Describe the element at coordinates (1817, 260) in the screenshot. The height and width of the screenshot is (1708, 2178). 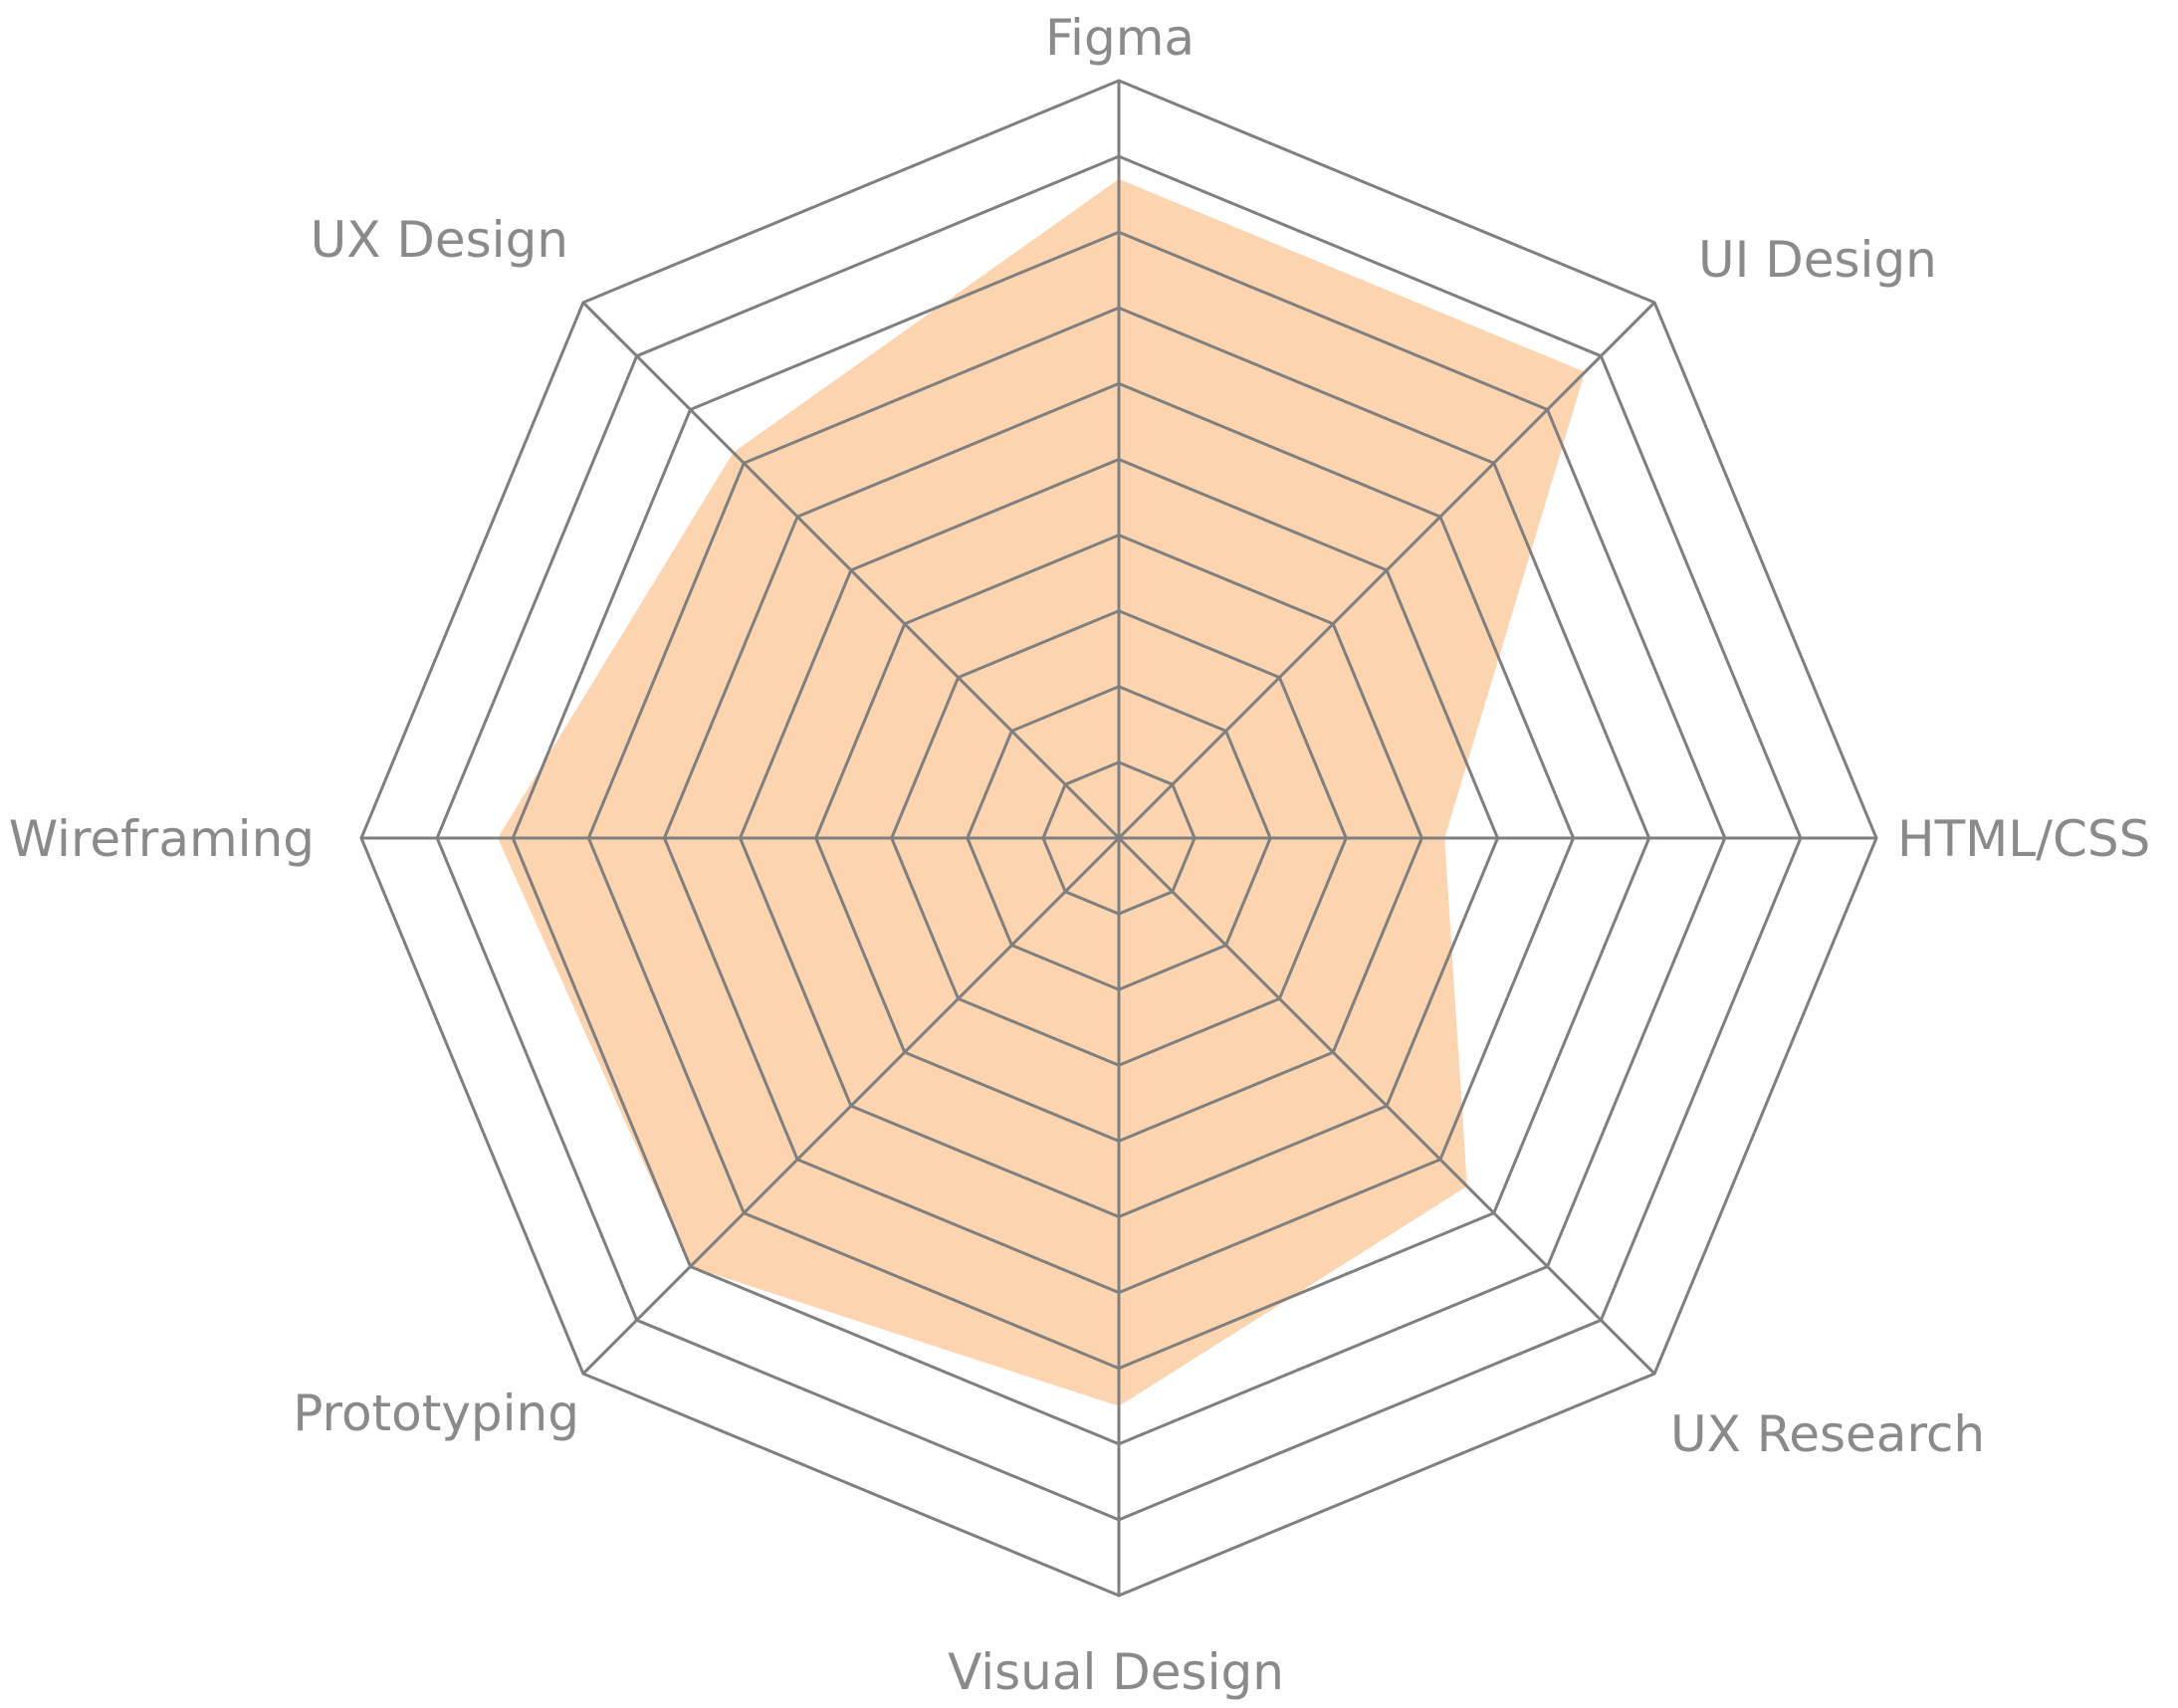
I see `axis-label-ui-design: UI Design` at that location.